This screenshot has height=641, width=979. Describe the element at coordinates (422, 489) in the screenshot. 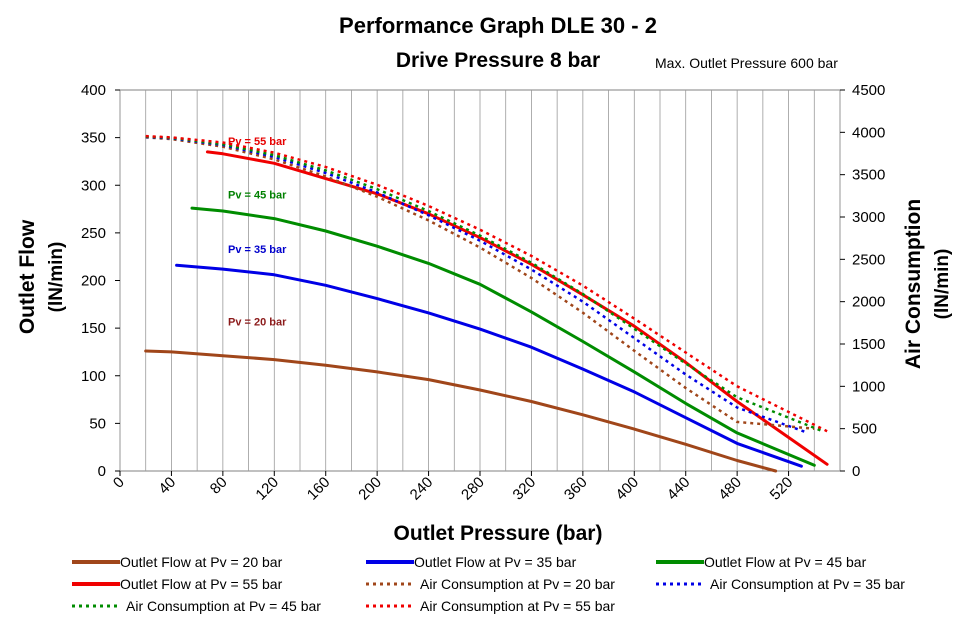

I see `x-tick-label: 240` at that location.